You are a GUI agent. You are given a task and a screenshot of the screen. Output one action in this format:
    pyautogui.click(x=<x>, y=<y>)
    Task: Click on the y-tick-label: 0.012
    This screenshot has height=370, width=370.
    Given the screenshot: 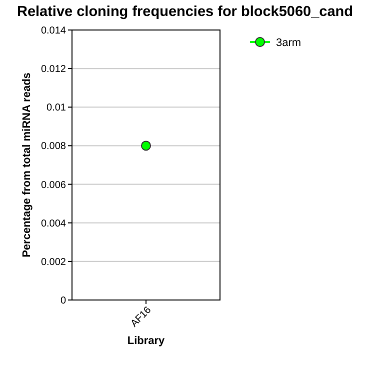 What is the action you would take?
    pyautogui.click(x=53, y=70)
    